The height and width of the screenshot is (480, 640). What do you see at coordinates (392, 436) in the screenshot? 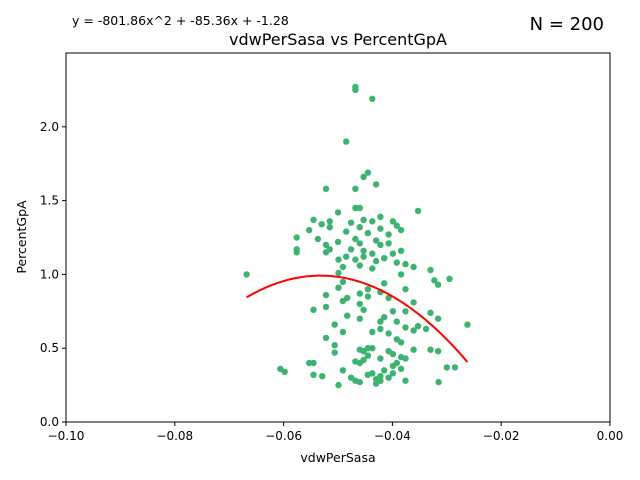
I see `x-tick-label: −0.04` at bounding box center [392, 436].